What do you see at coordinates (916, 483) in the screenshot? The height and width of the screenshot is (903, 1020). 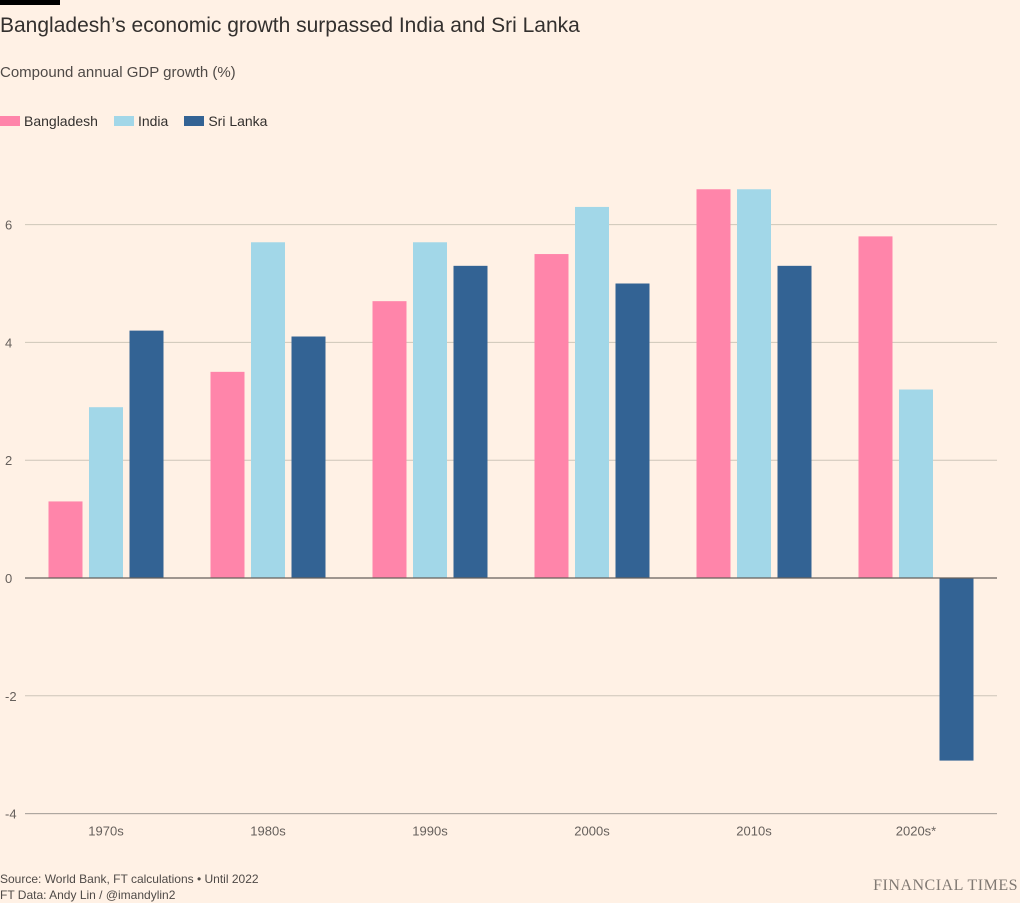 I see `bar-india-2020s` at bounding box center [916, 483].